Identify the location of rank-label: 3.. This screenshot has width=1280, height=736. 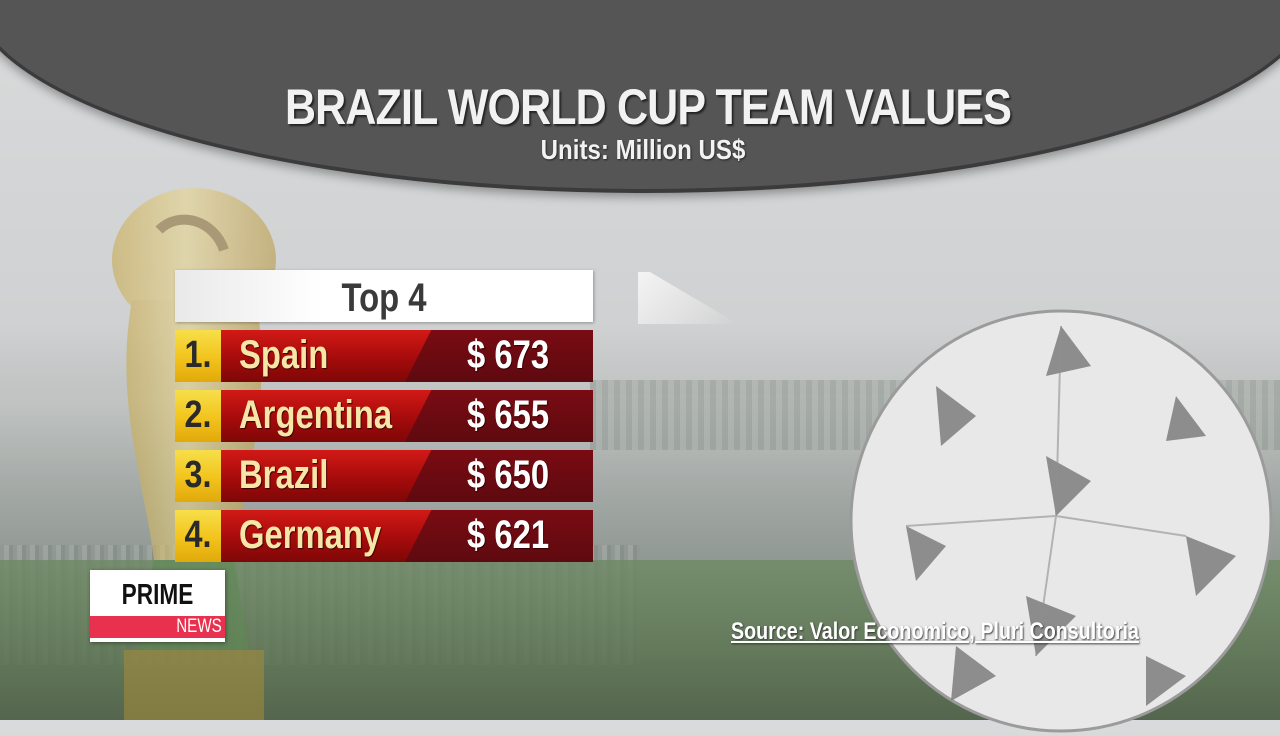
(198, 475).